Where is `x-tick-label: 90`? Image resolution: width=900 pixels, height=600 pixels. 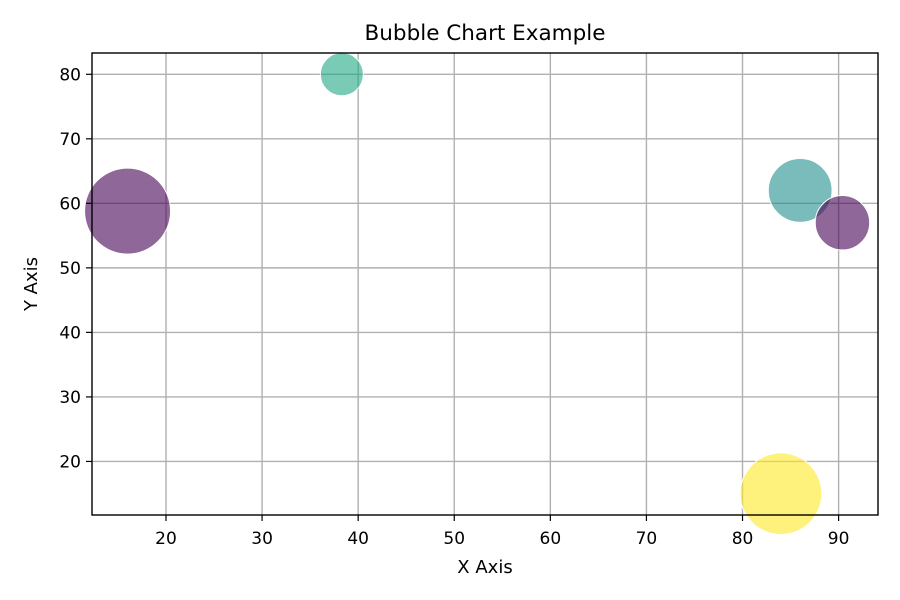
x-tick-label: 90 is located at coordinates (839, 539).